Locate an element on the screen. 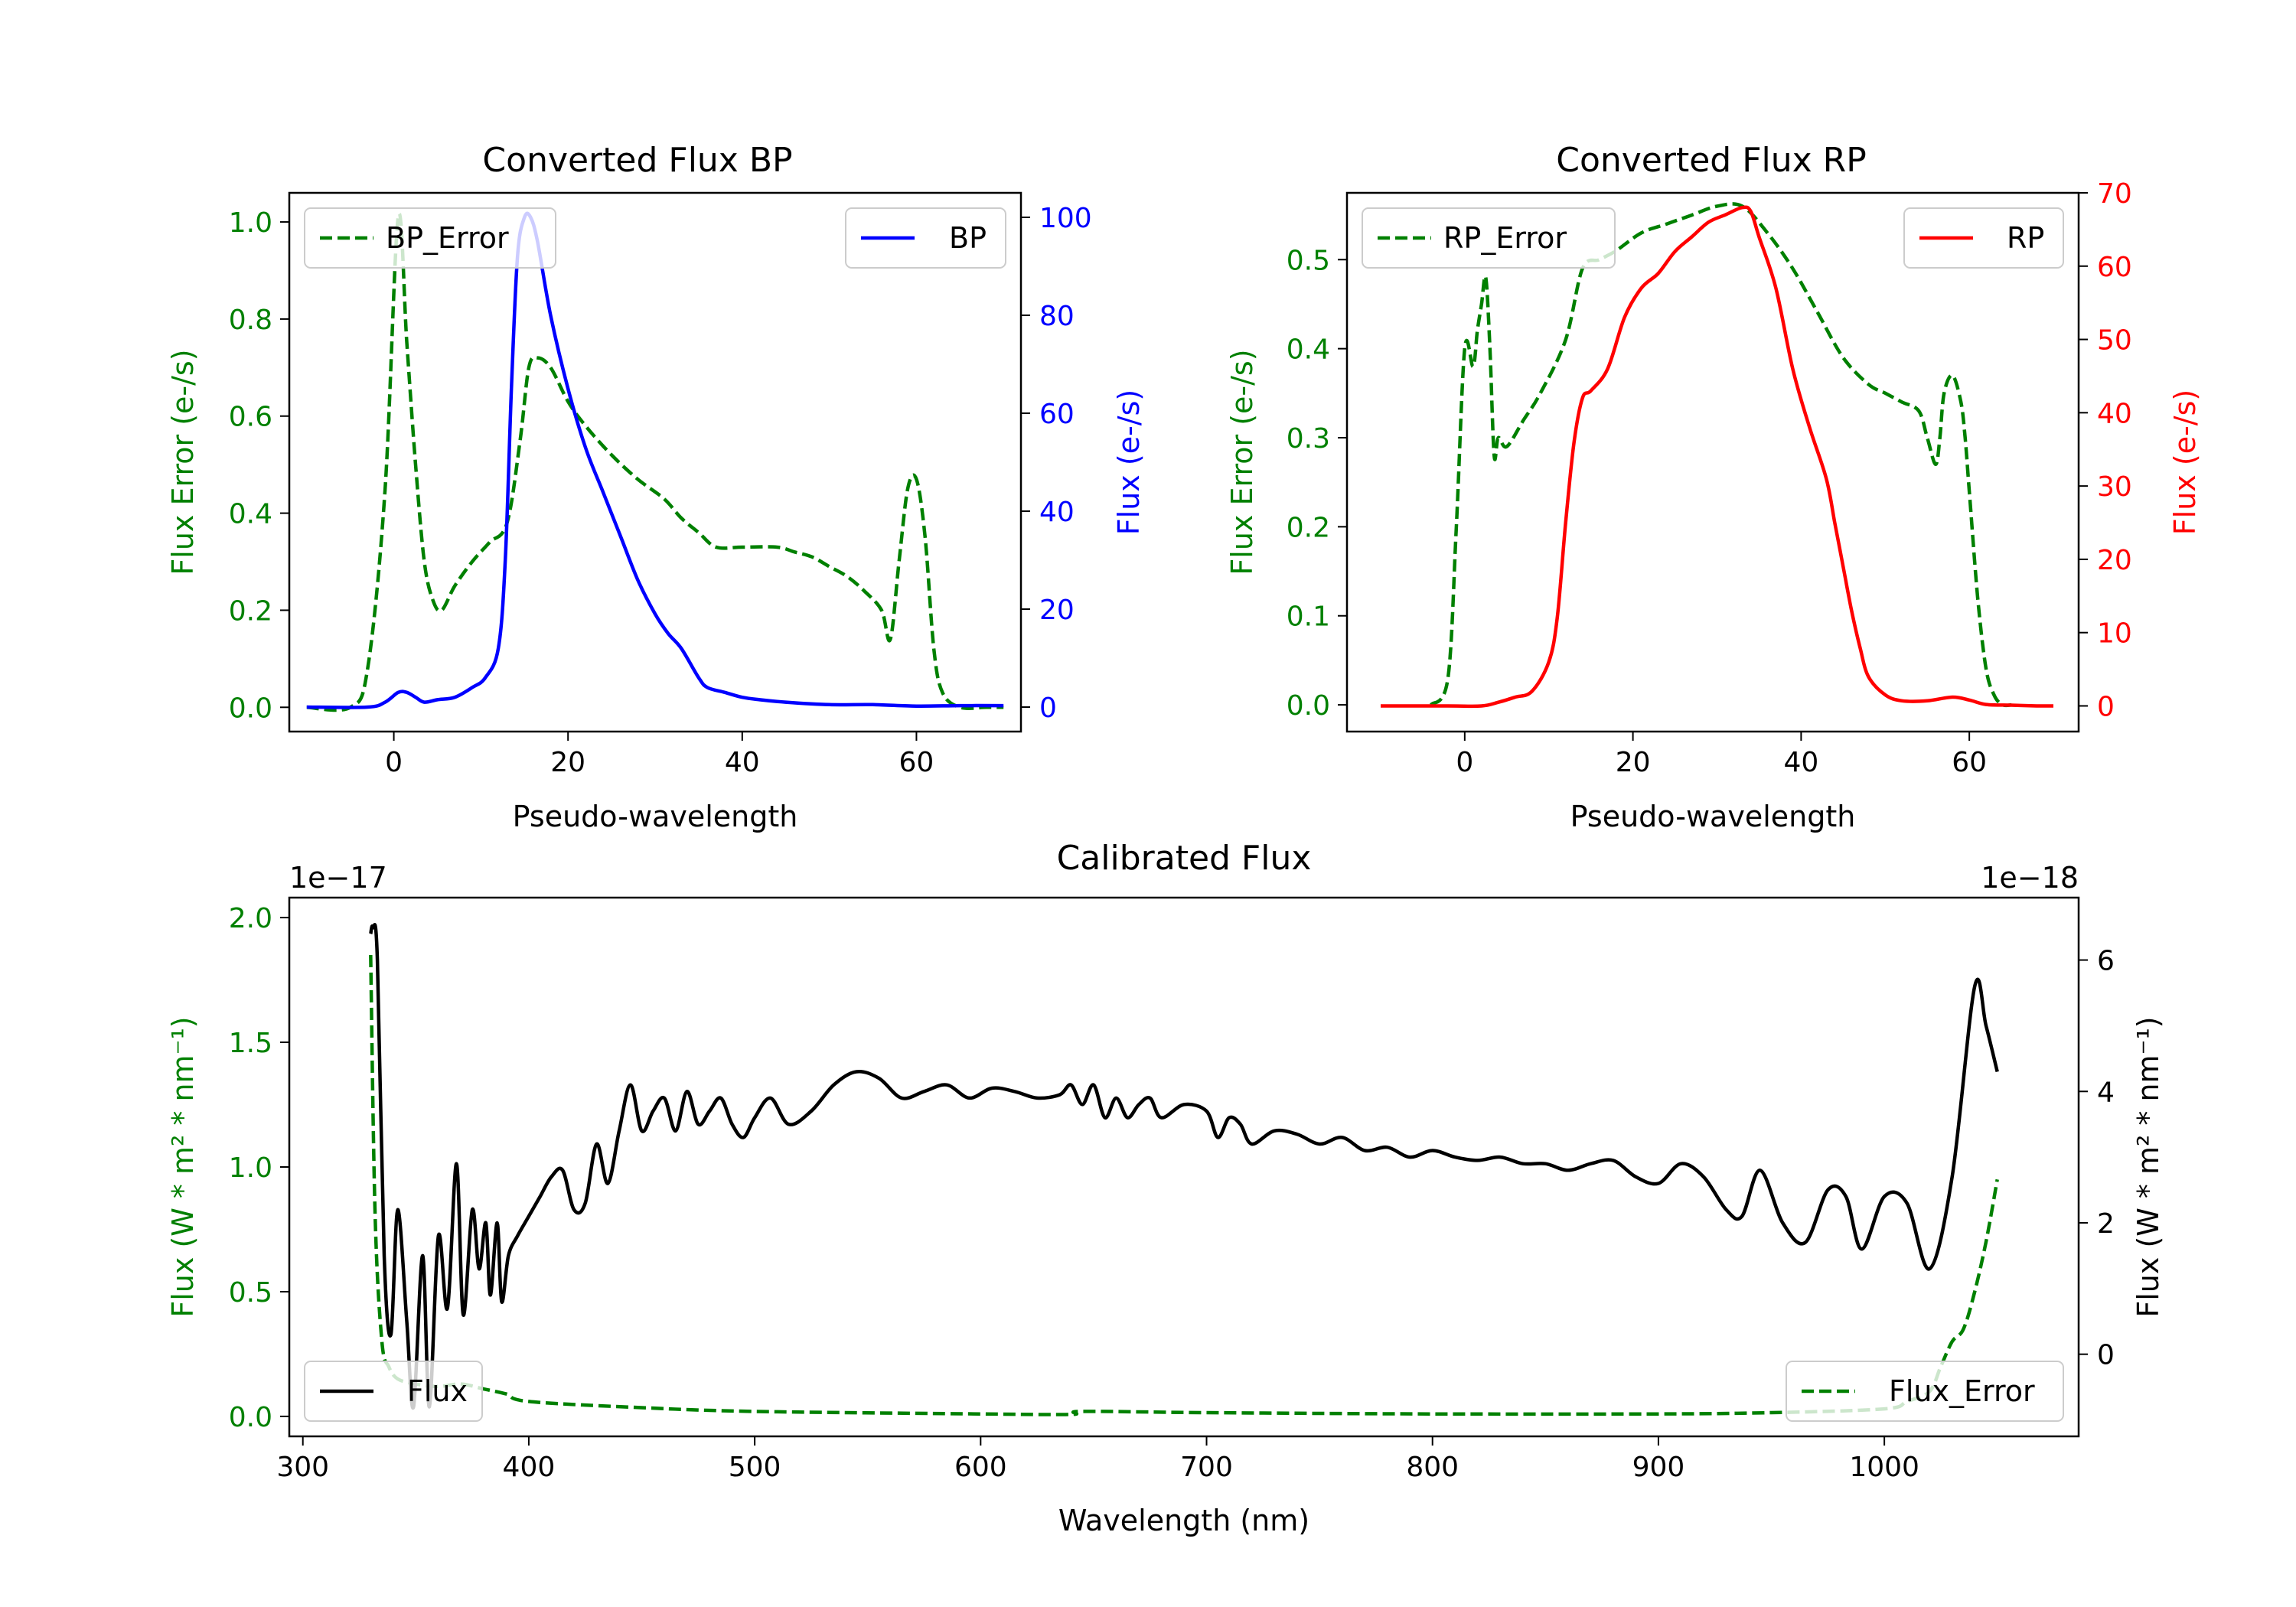 The height and width of the screenshot is (1607, 2296). cal-xtick-label: 800 is located at coordinates (1432, 1467).